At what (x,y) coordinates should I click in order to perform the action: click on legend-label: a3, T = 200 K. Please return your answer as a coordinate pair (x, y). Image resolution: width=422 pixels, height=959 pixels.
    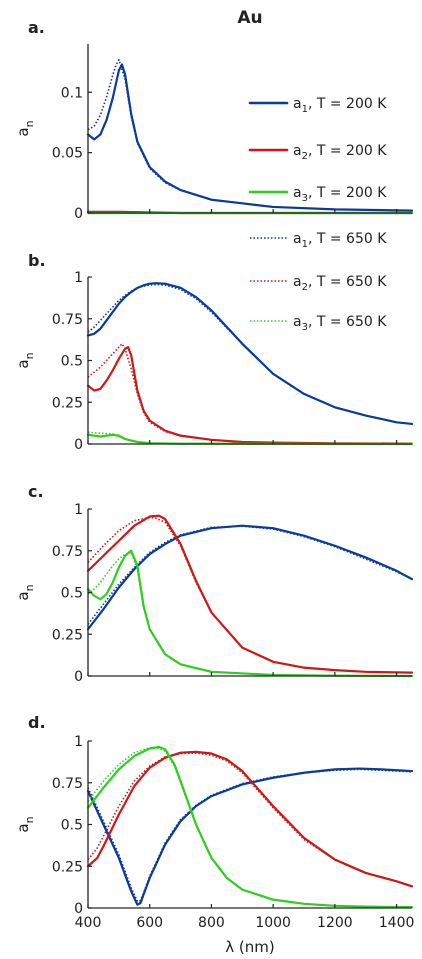
    Looking at the image, I should click on (340, 194).